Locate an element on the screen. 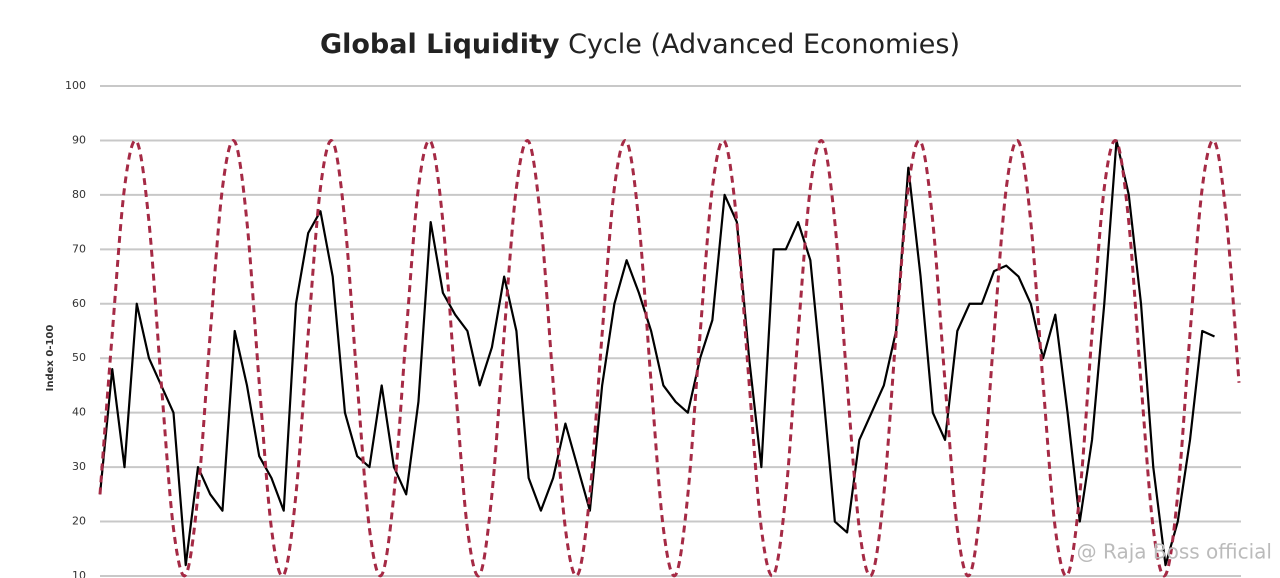 This screenshot has height=578, width=1280. y-tick-label: 90 is located at coordinates (79, 139).